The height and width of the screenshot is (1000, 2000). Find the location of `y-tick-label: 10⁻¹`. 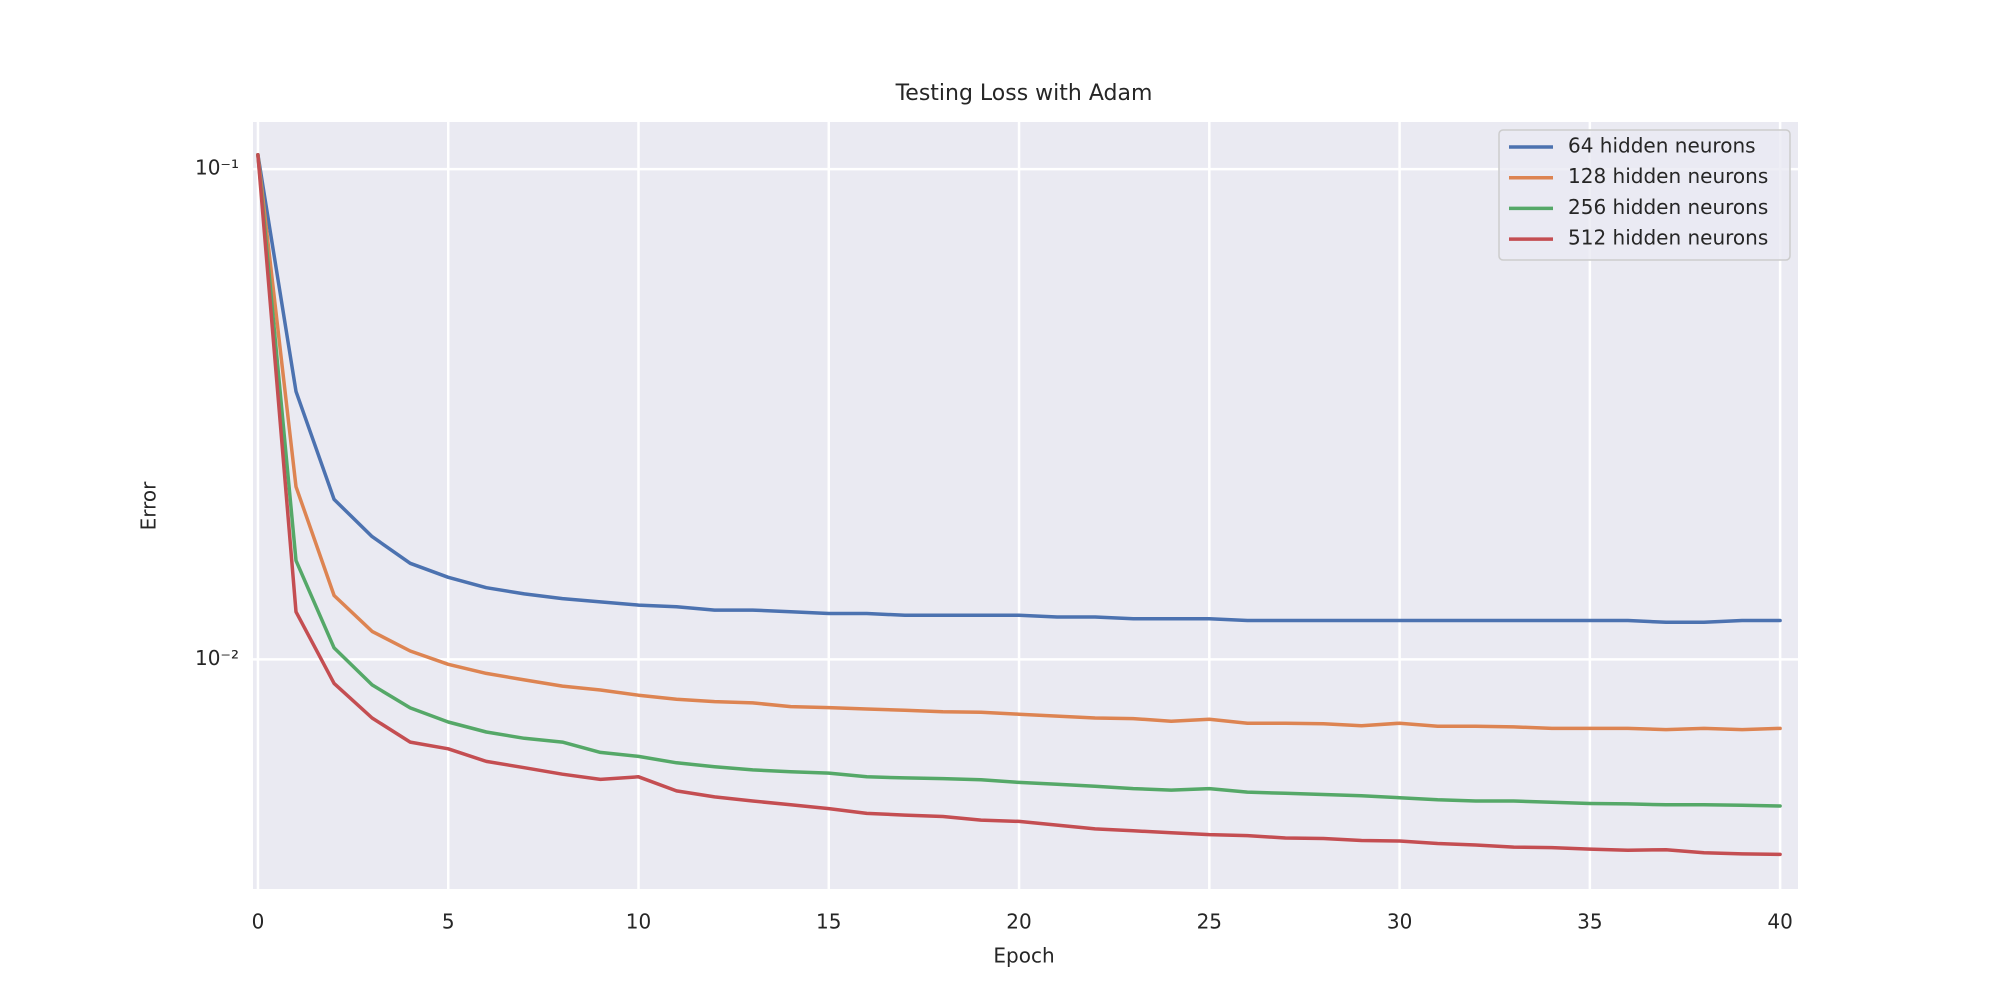

y-tick-label: 10⁻¹ is located at coordinates (217, 168).